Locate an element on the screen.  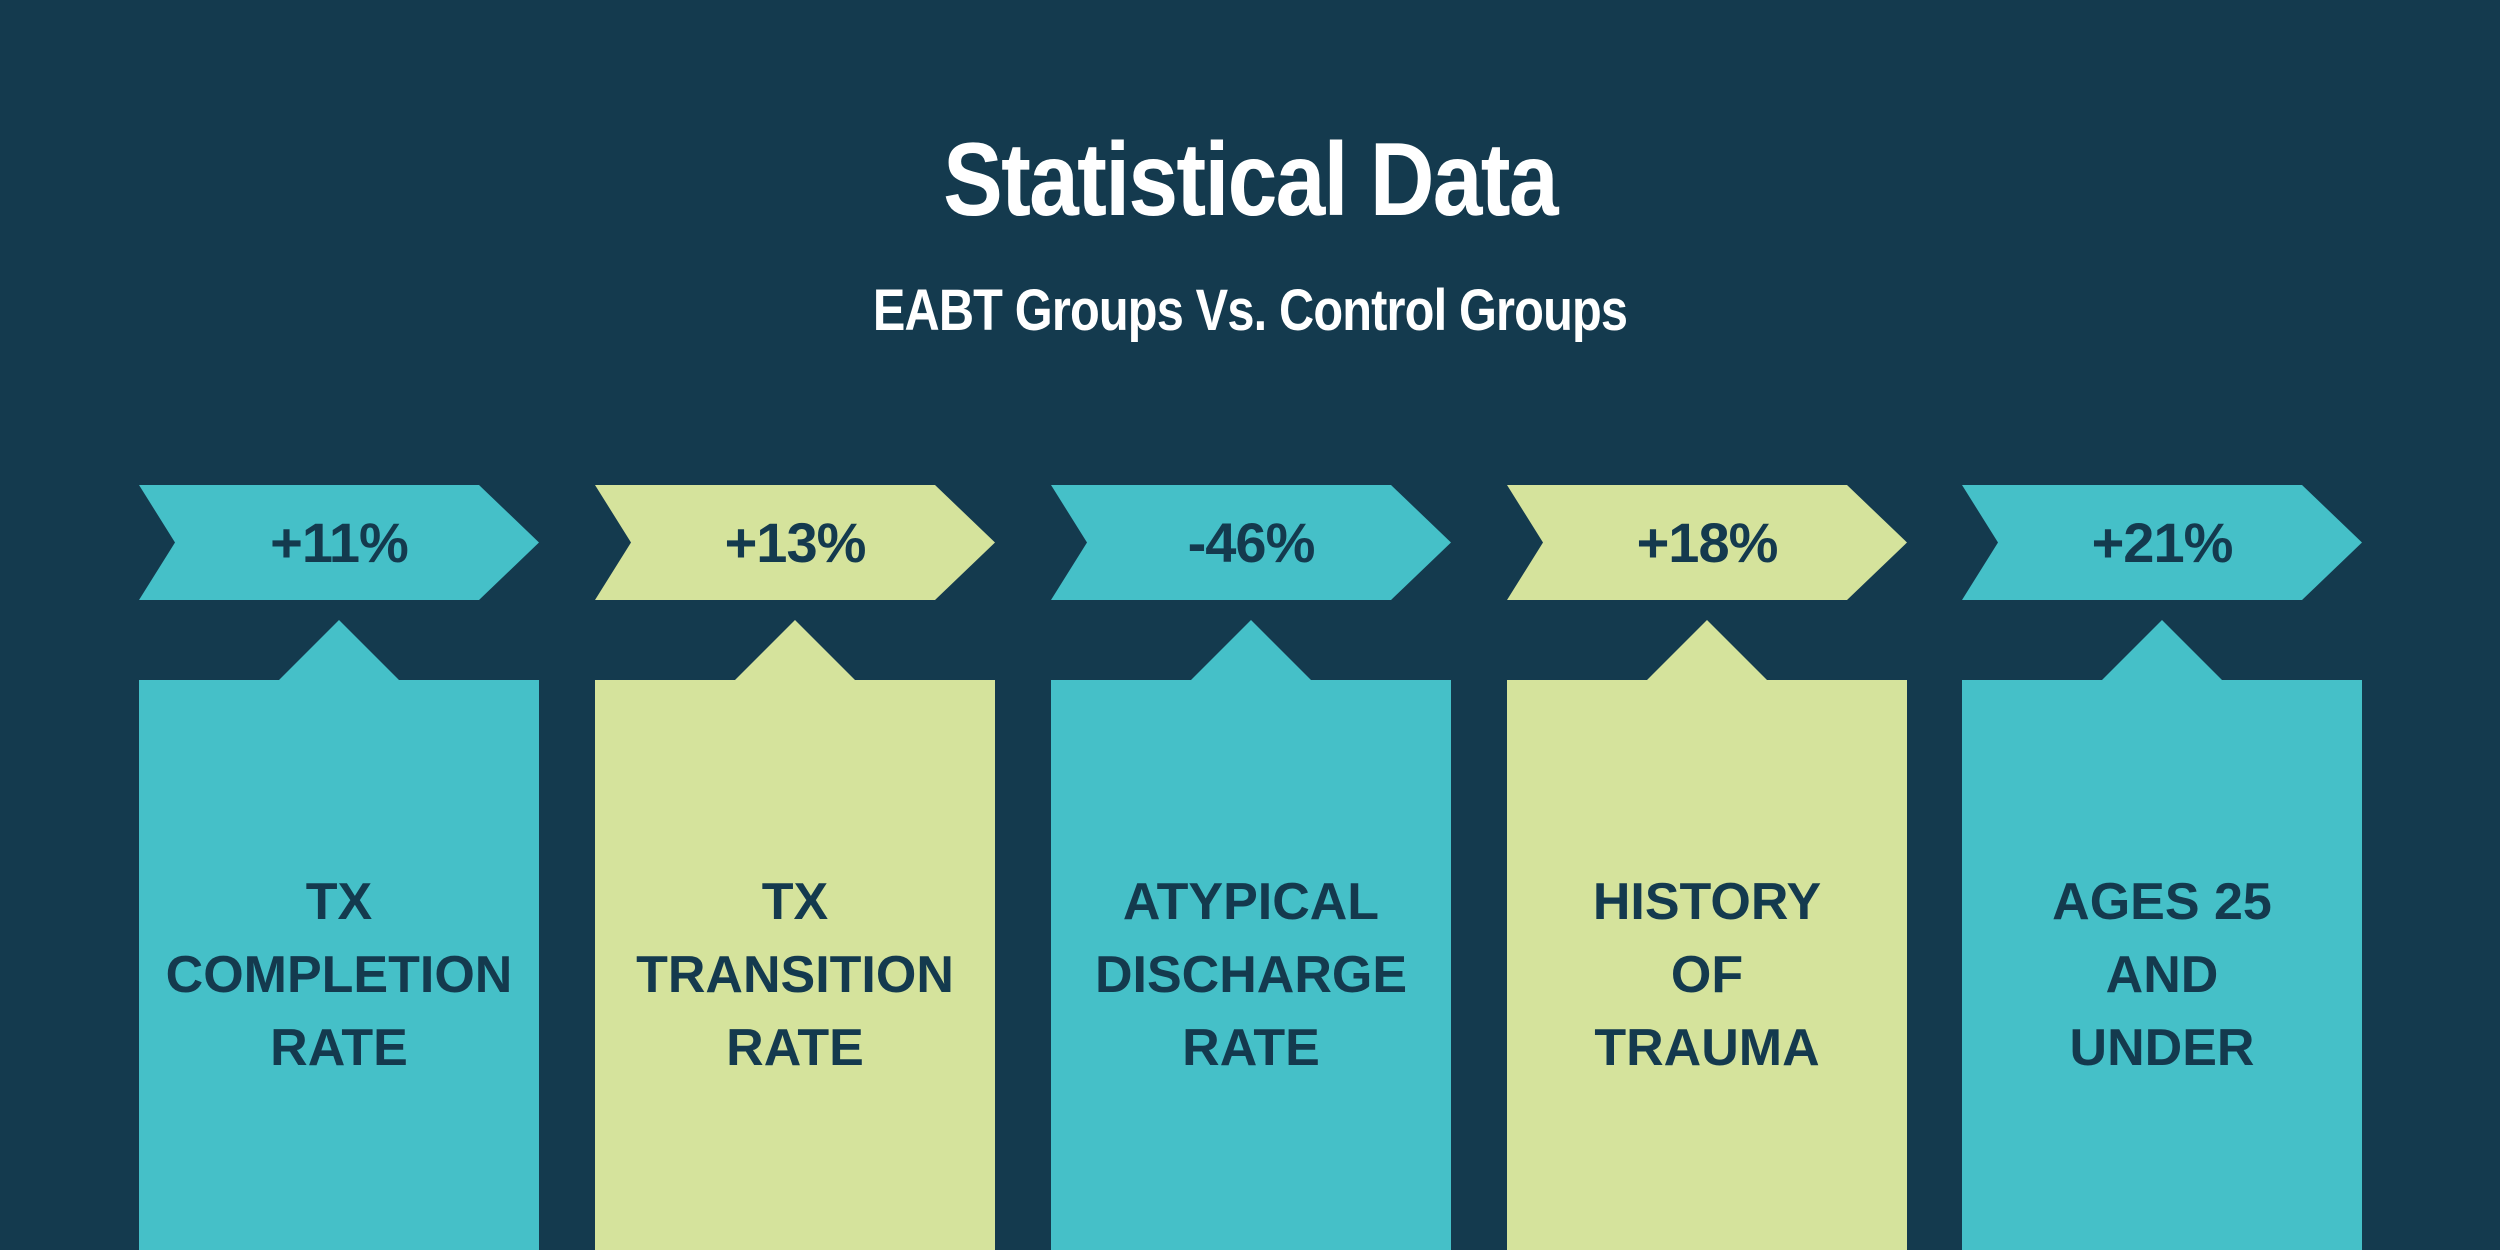
stat-label: TX COMPLETION RATE is located at coordinates (339, 974).